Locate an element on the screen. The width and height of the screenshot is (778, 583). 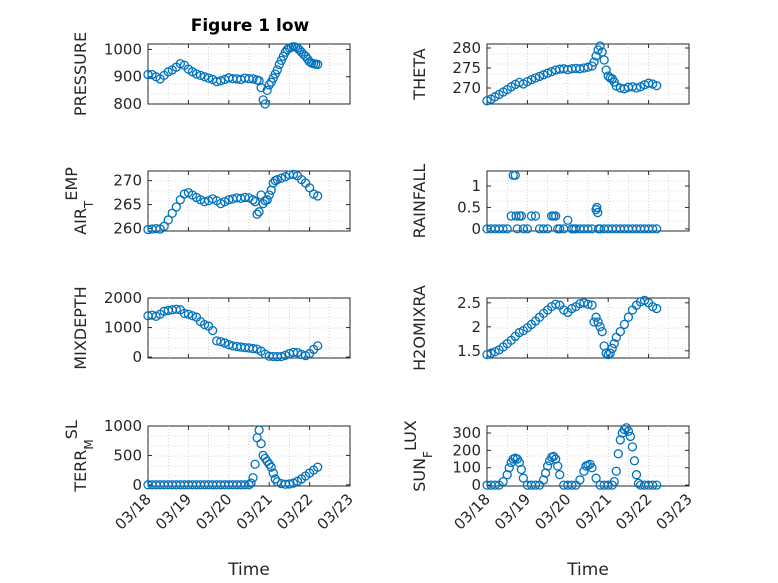
ytick-label: 900 is located at coordinates (127, 77).